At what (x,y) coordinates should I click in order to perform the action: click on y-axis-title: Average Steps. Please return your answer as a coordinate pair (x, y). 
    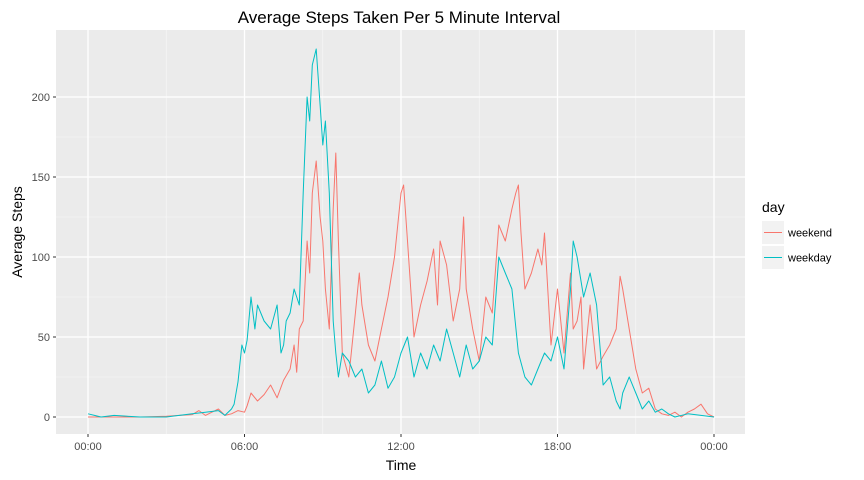
    Looking at the image, I should click on (17, 232).